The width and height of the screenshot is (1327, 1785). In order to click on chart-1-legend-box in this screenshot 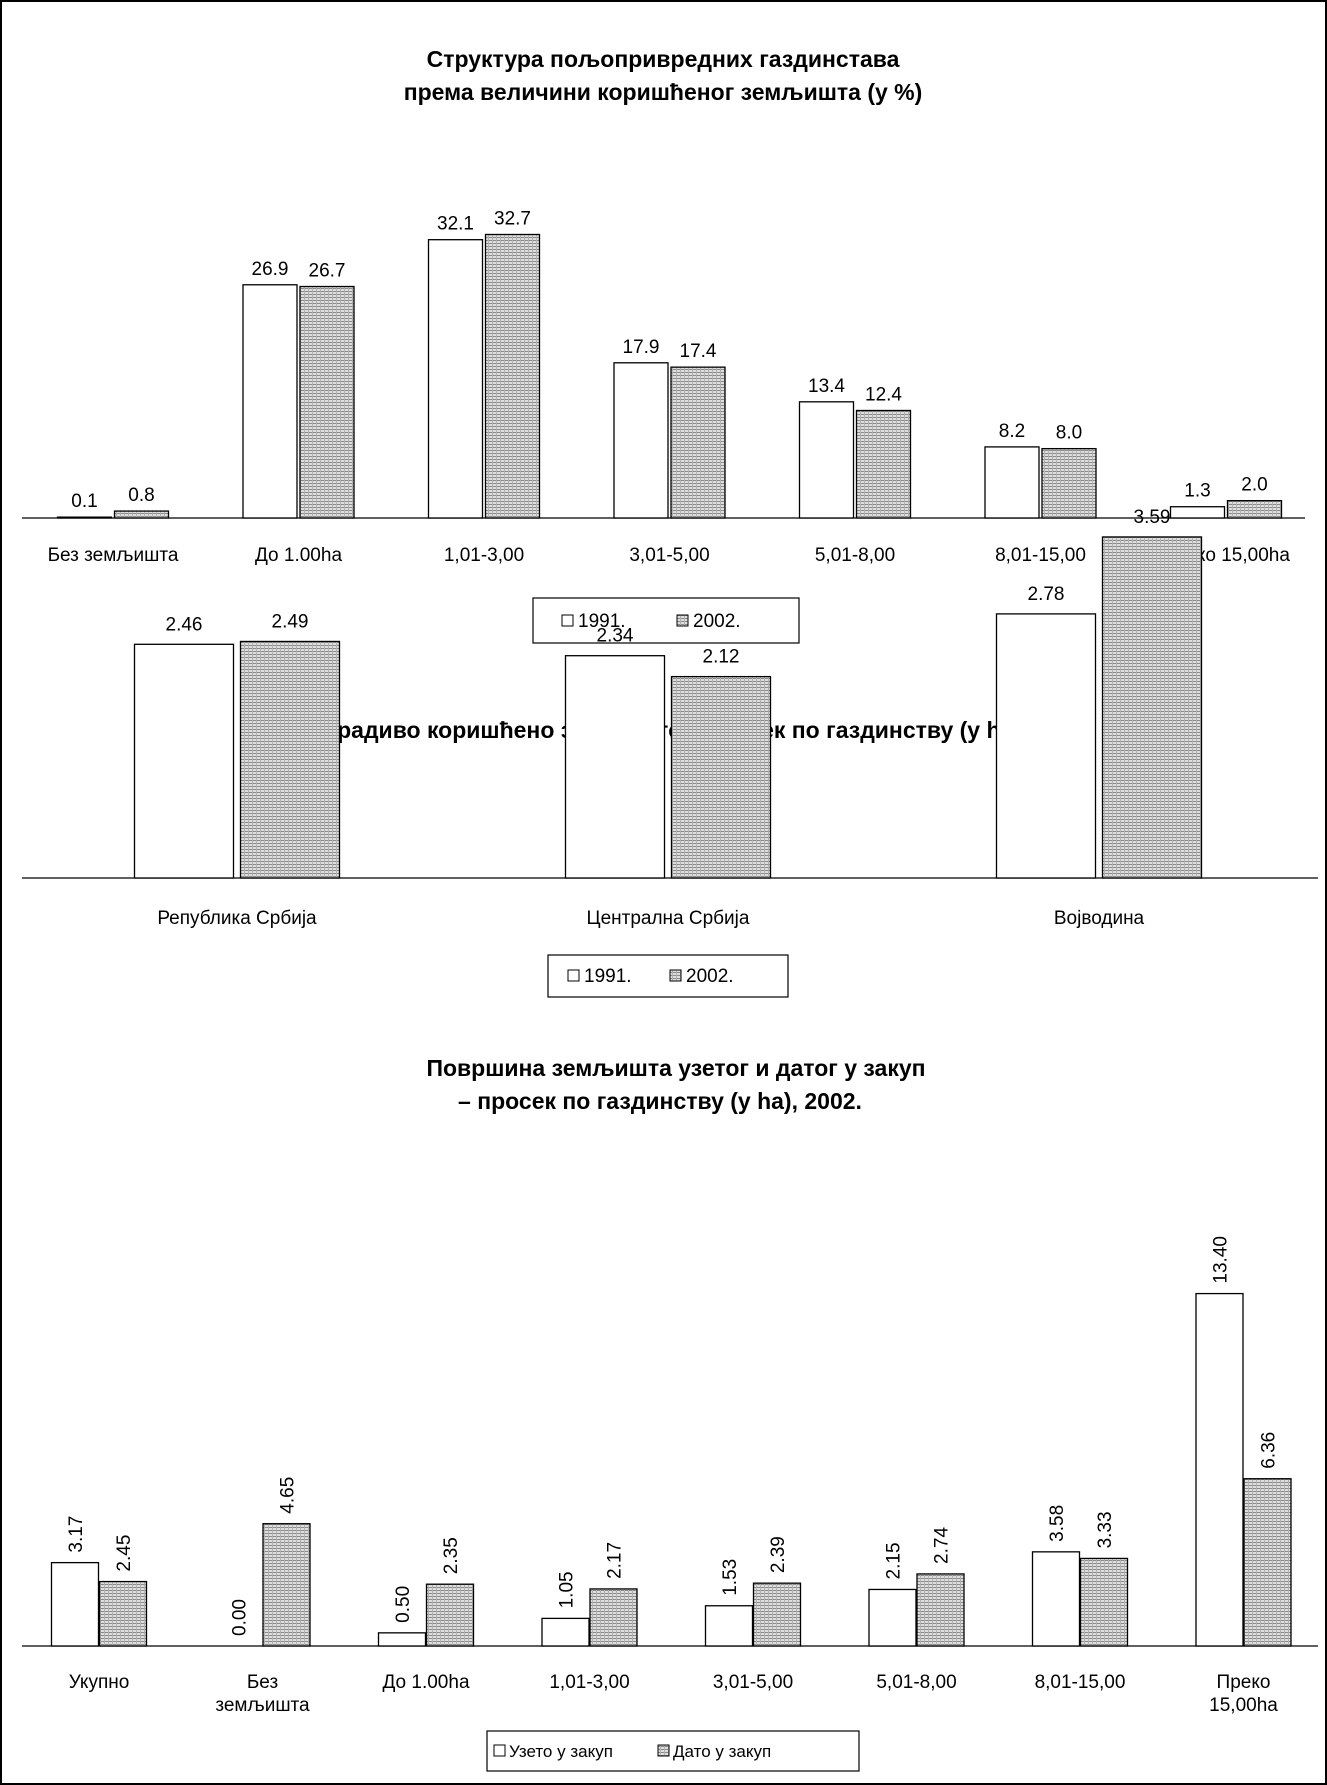, I will do `click(666, 620)`.